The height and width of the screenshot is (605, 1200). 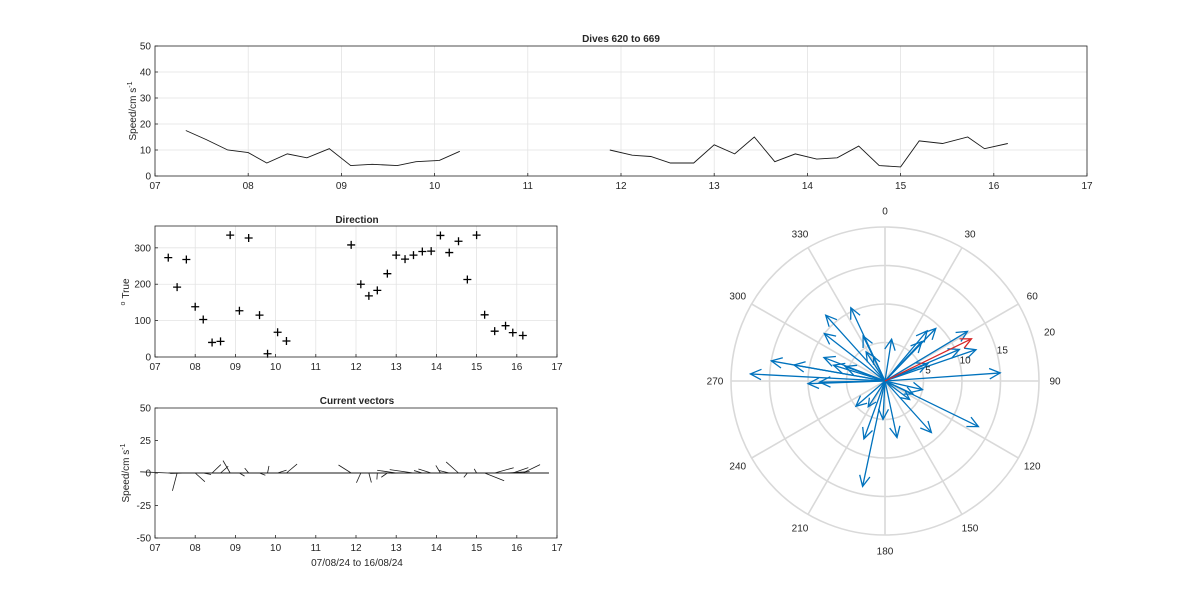 I want to click on compass-range-label: 15, so click(x=1003, y=351).